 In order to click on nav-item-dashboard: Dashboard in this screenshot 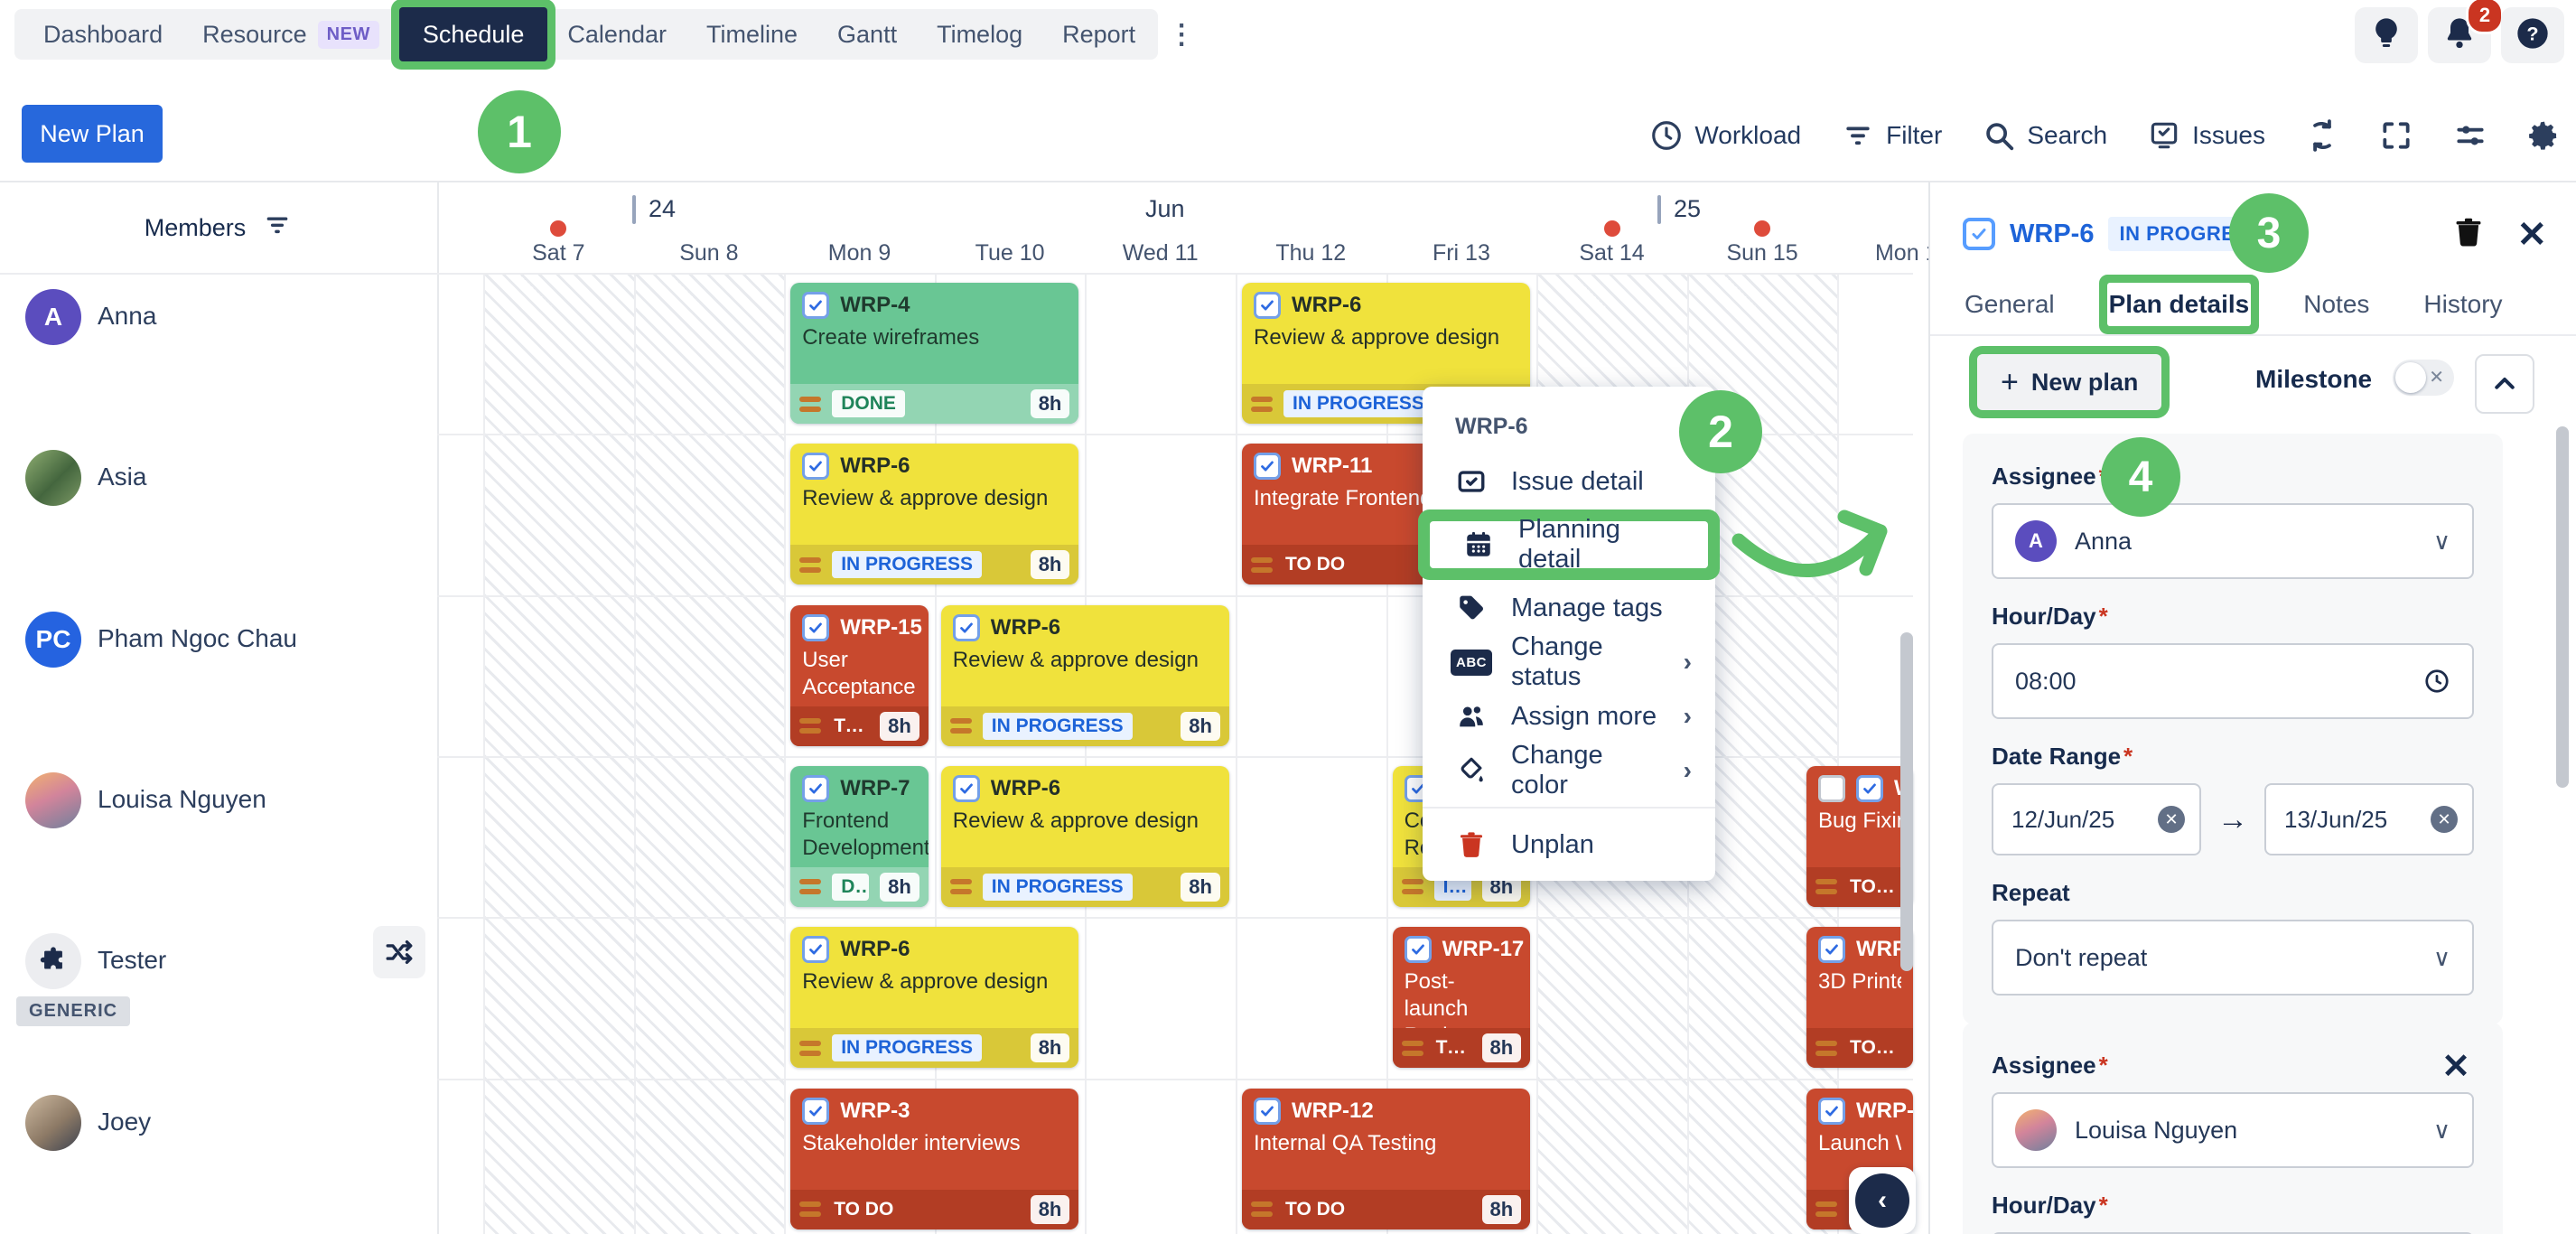, I will do `click(102, 35)`.